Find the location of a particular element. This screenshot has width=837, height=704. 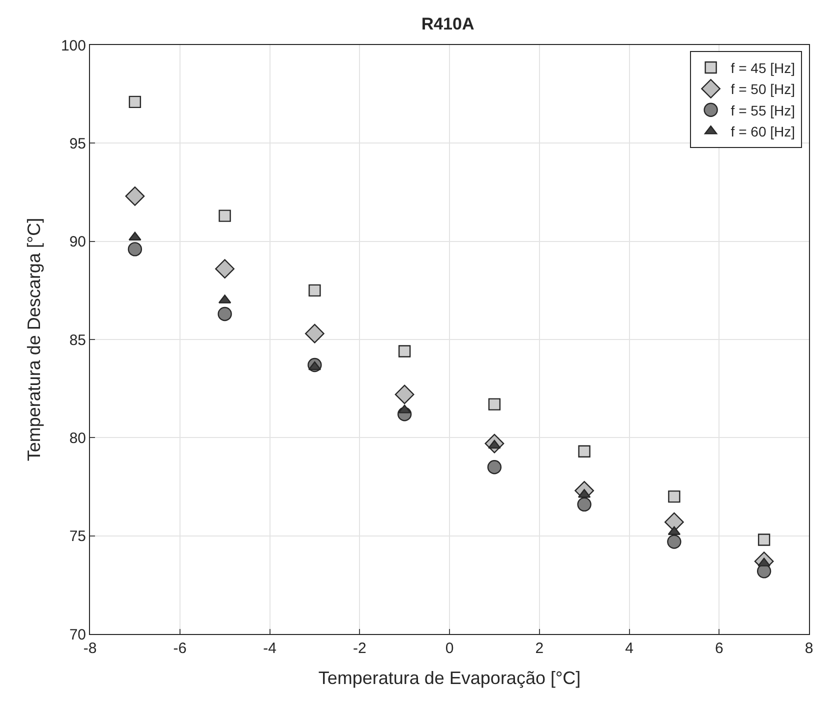

legend-label: f = 45 [Hz] is located at coordinates (763, 68).